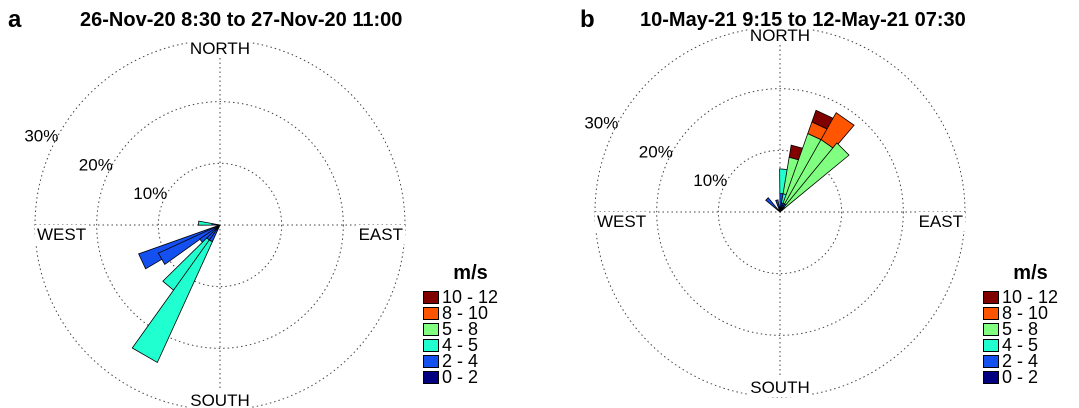 The image size is (1079, 408). What do you see at coordinates (241, 20) in the screenshot?
I see `panel-title-a: 26-Nov-20 8:30 to 27-Nov-20 11:00` at bounding box center [241, 20].